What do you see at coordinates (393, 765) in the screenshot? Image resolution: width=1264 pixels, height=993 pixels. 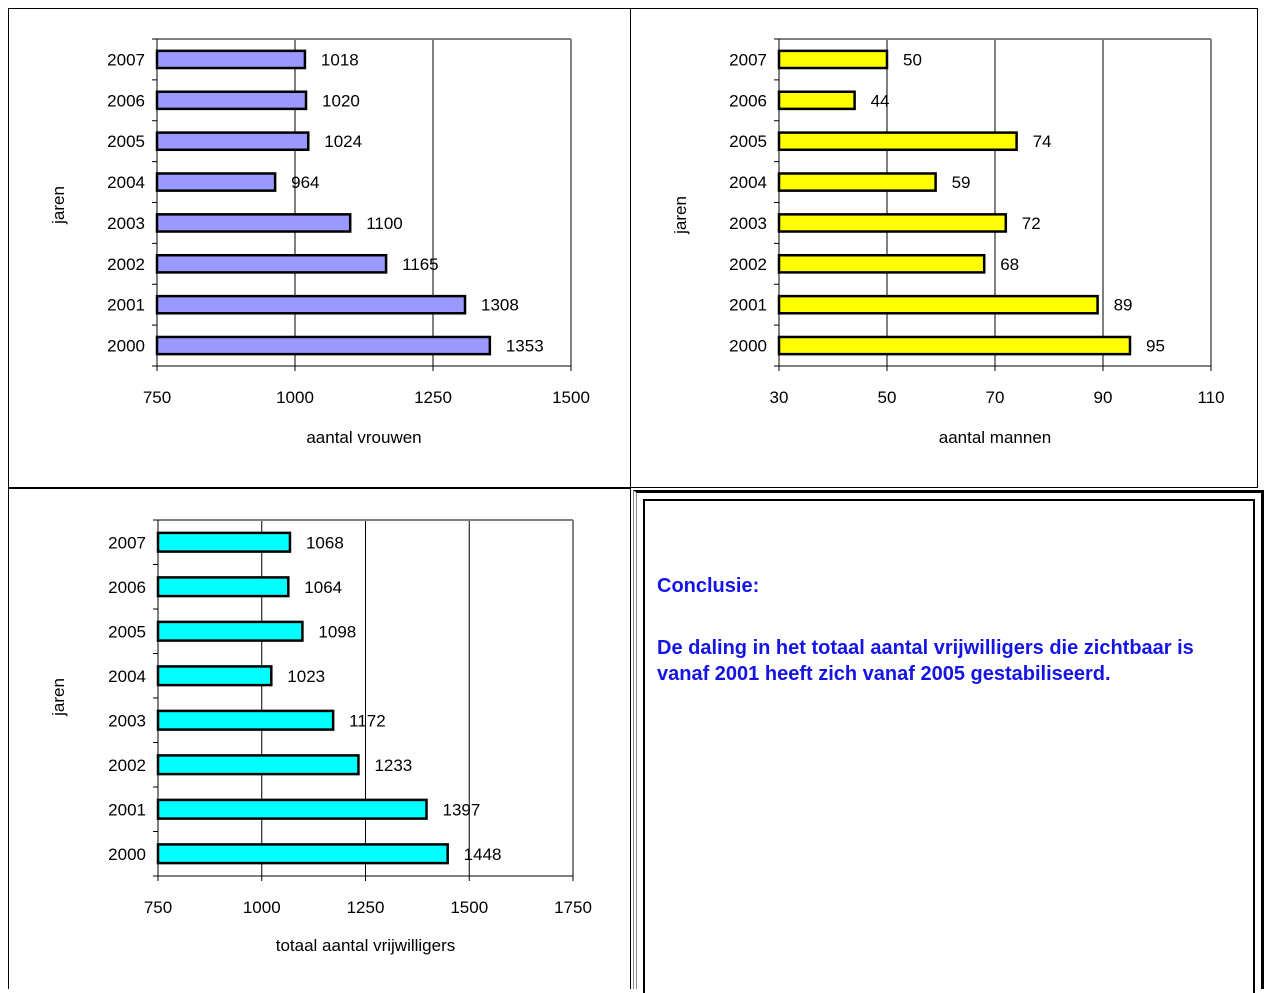 I see `bar-value-label: 1233` at bounding box center [393, 765].